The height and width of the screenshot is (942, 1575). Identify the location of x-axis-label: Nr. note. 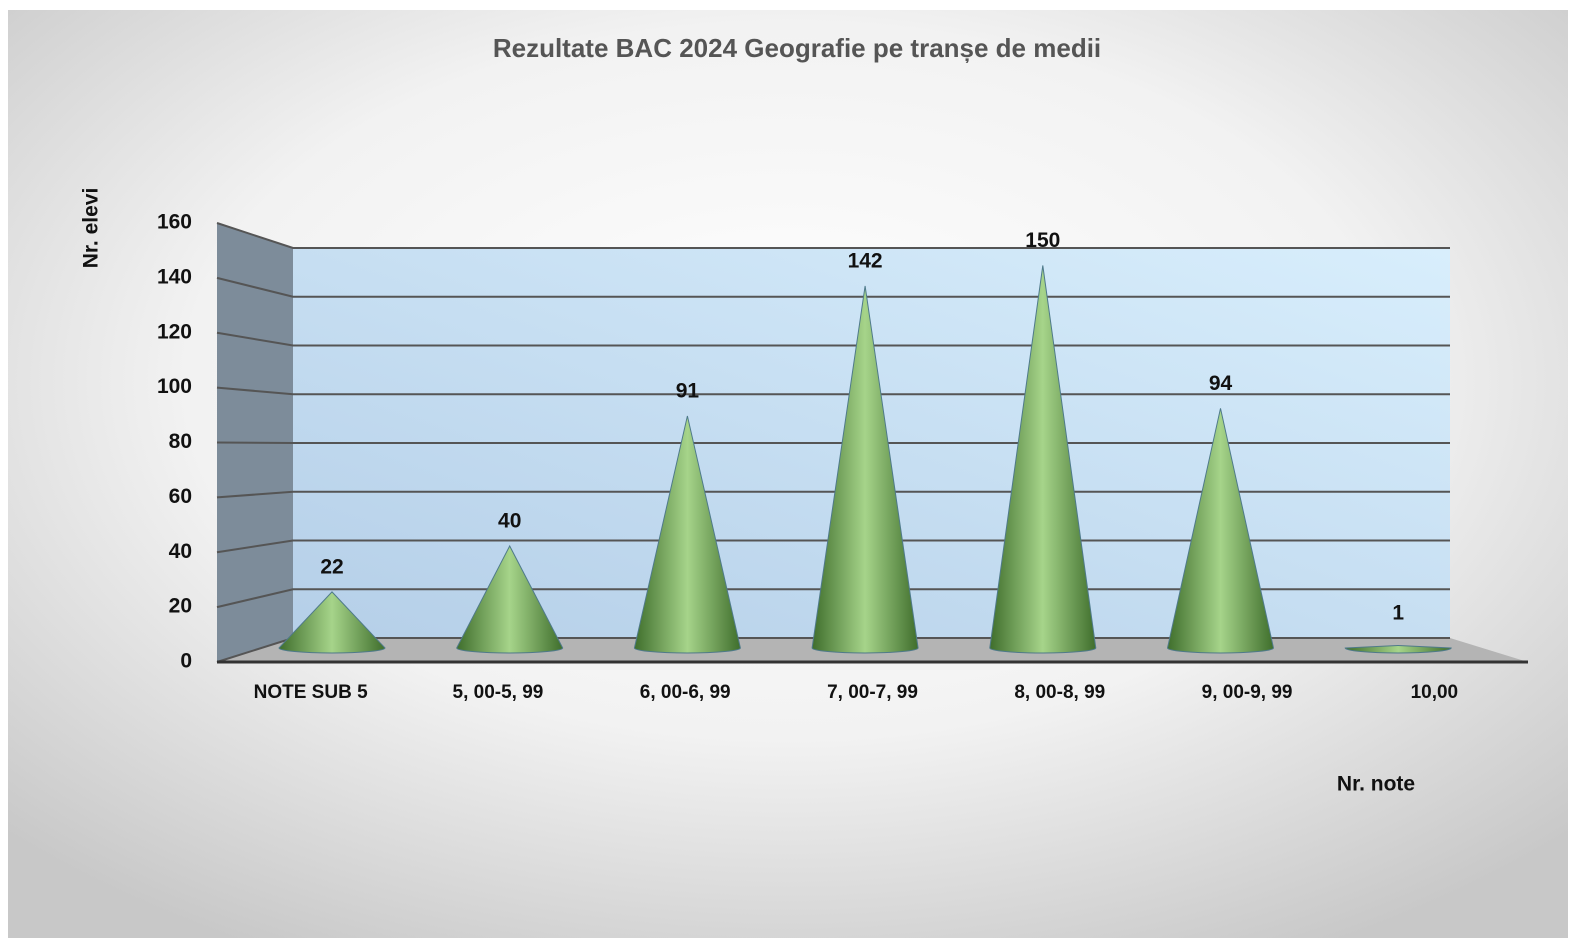
(1376, 784).